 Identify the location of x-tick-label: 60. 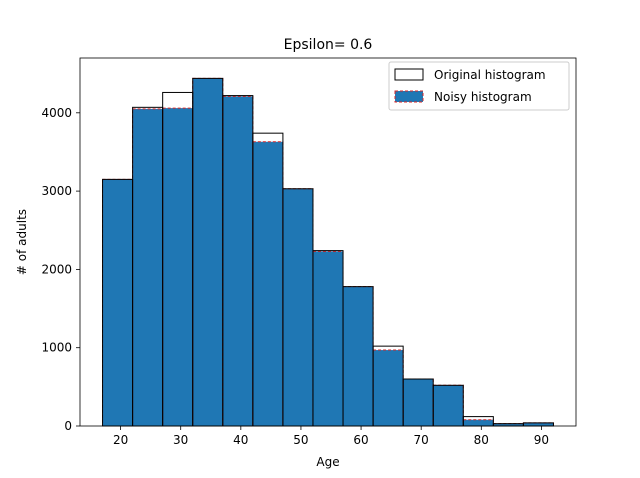
(360, 440).